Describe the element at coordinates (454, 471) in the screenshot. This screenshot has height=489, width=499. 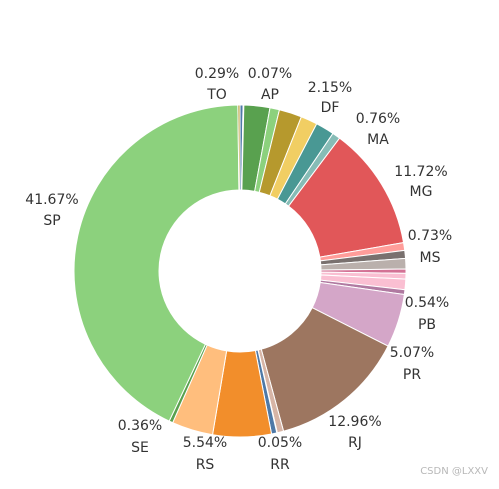
I see `watermark: CSDN @LXXV` at that location.